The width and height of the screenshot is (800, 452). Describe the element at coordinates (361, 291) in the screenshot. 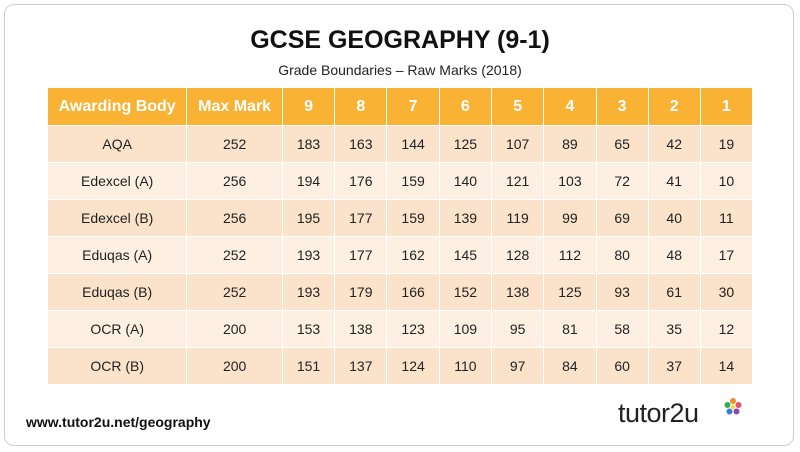

I see `cell-grade-8: 179` at that location.